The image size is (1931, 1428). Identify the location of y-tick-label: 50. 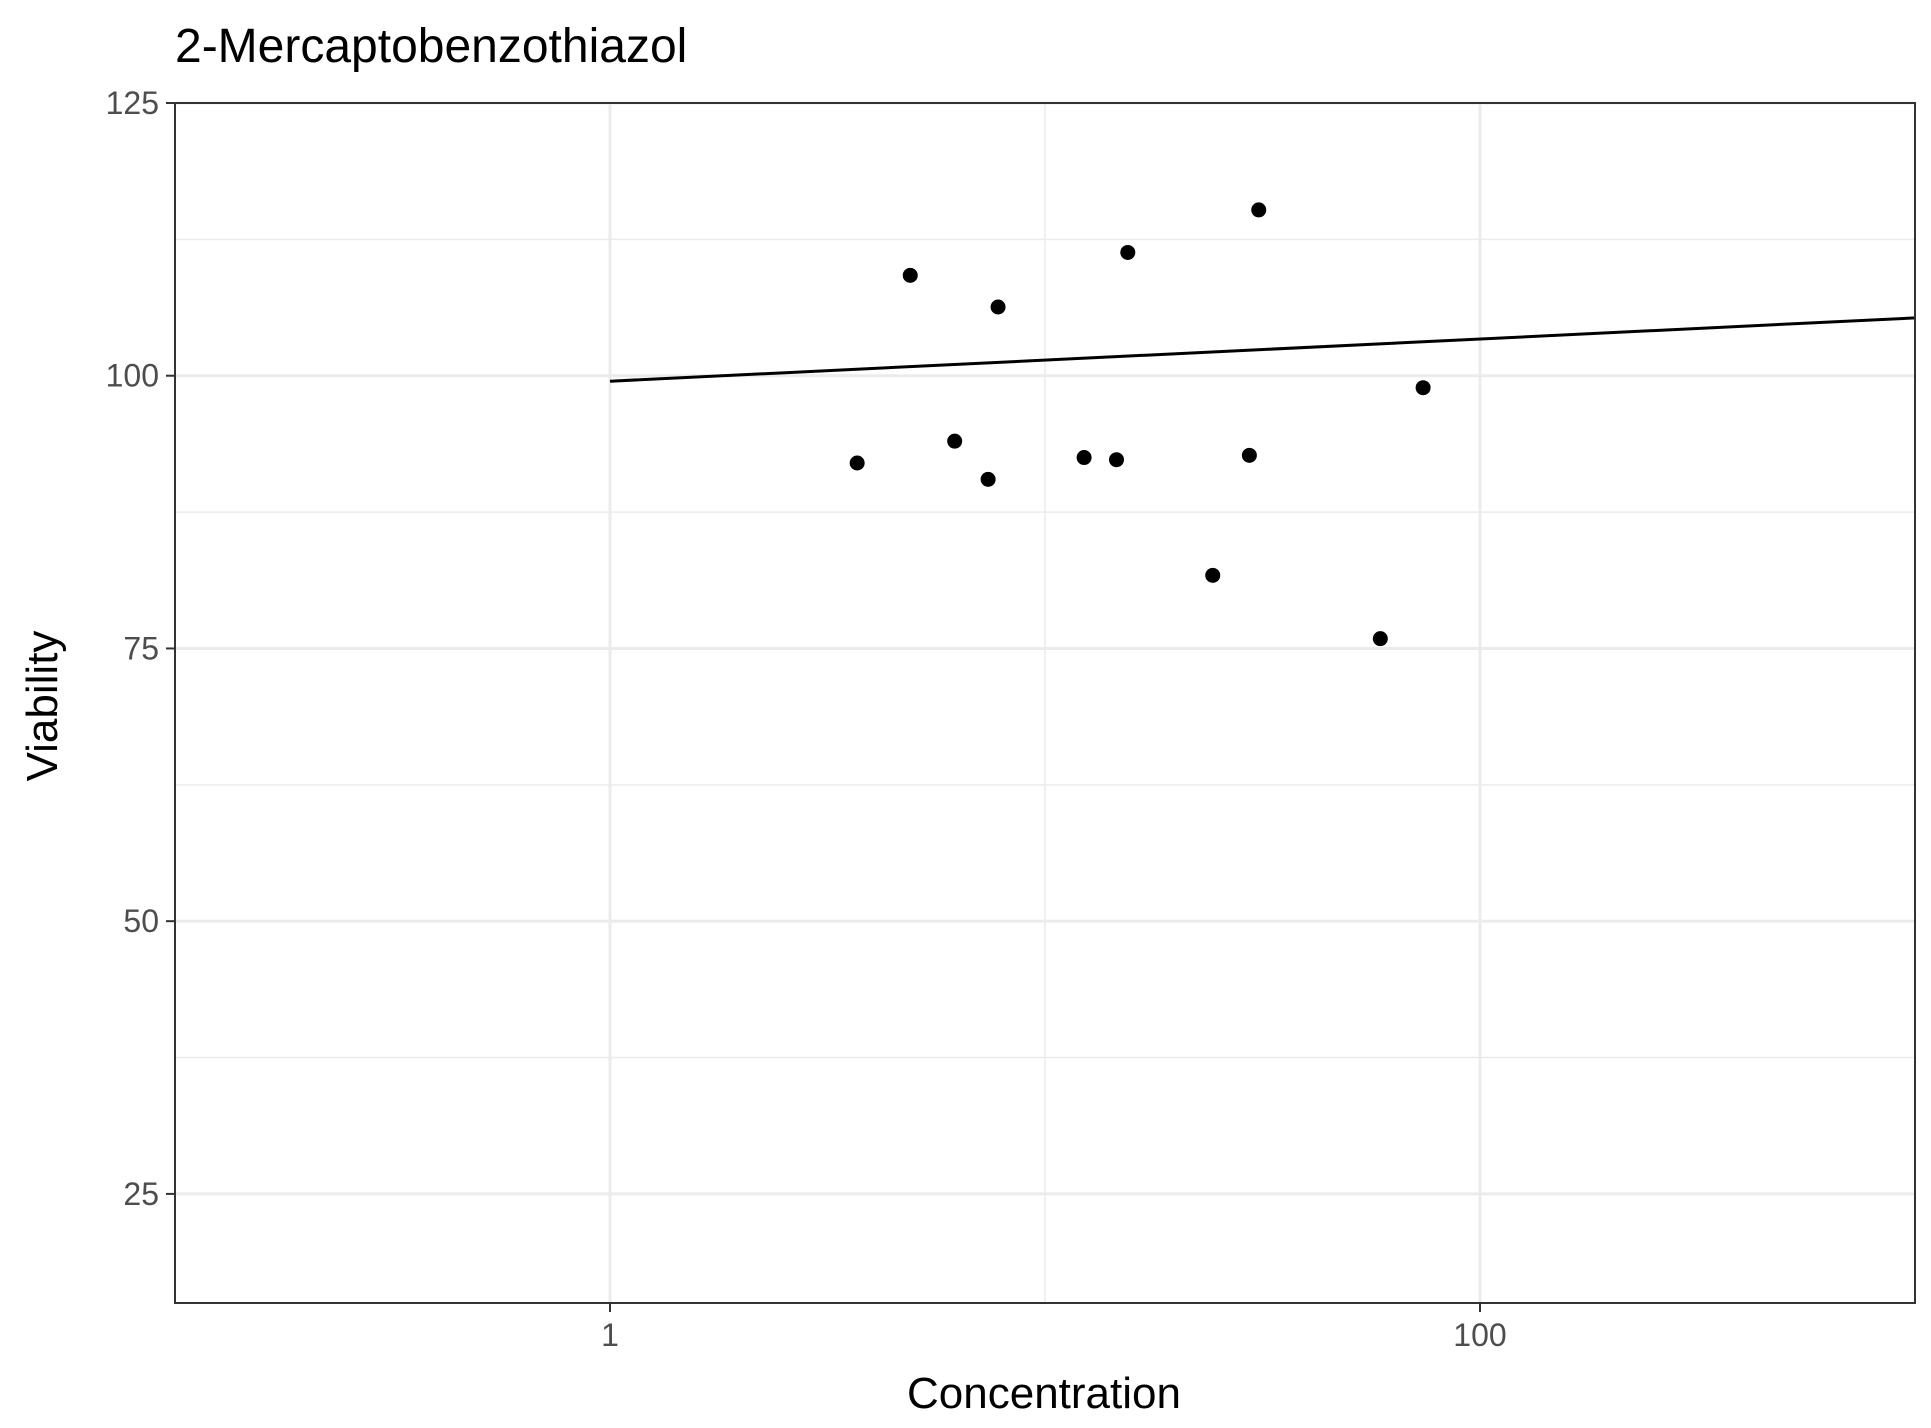
(141, 921).